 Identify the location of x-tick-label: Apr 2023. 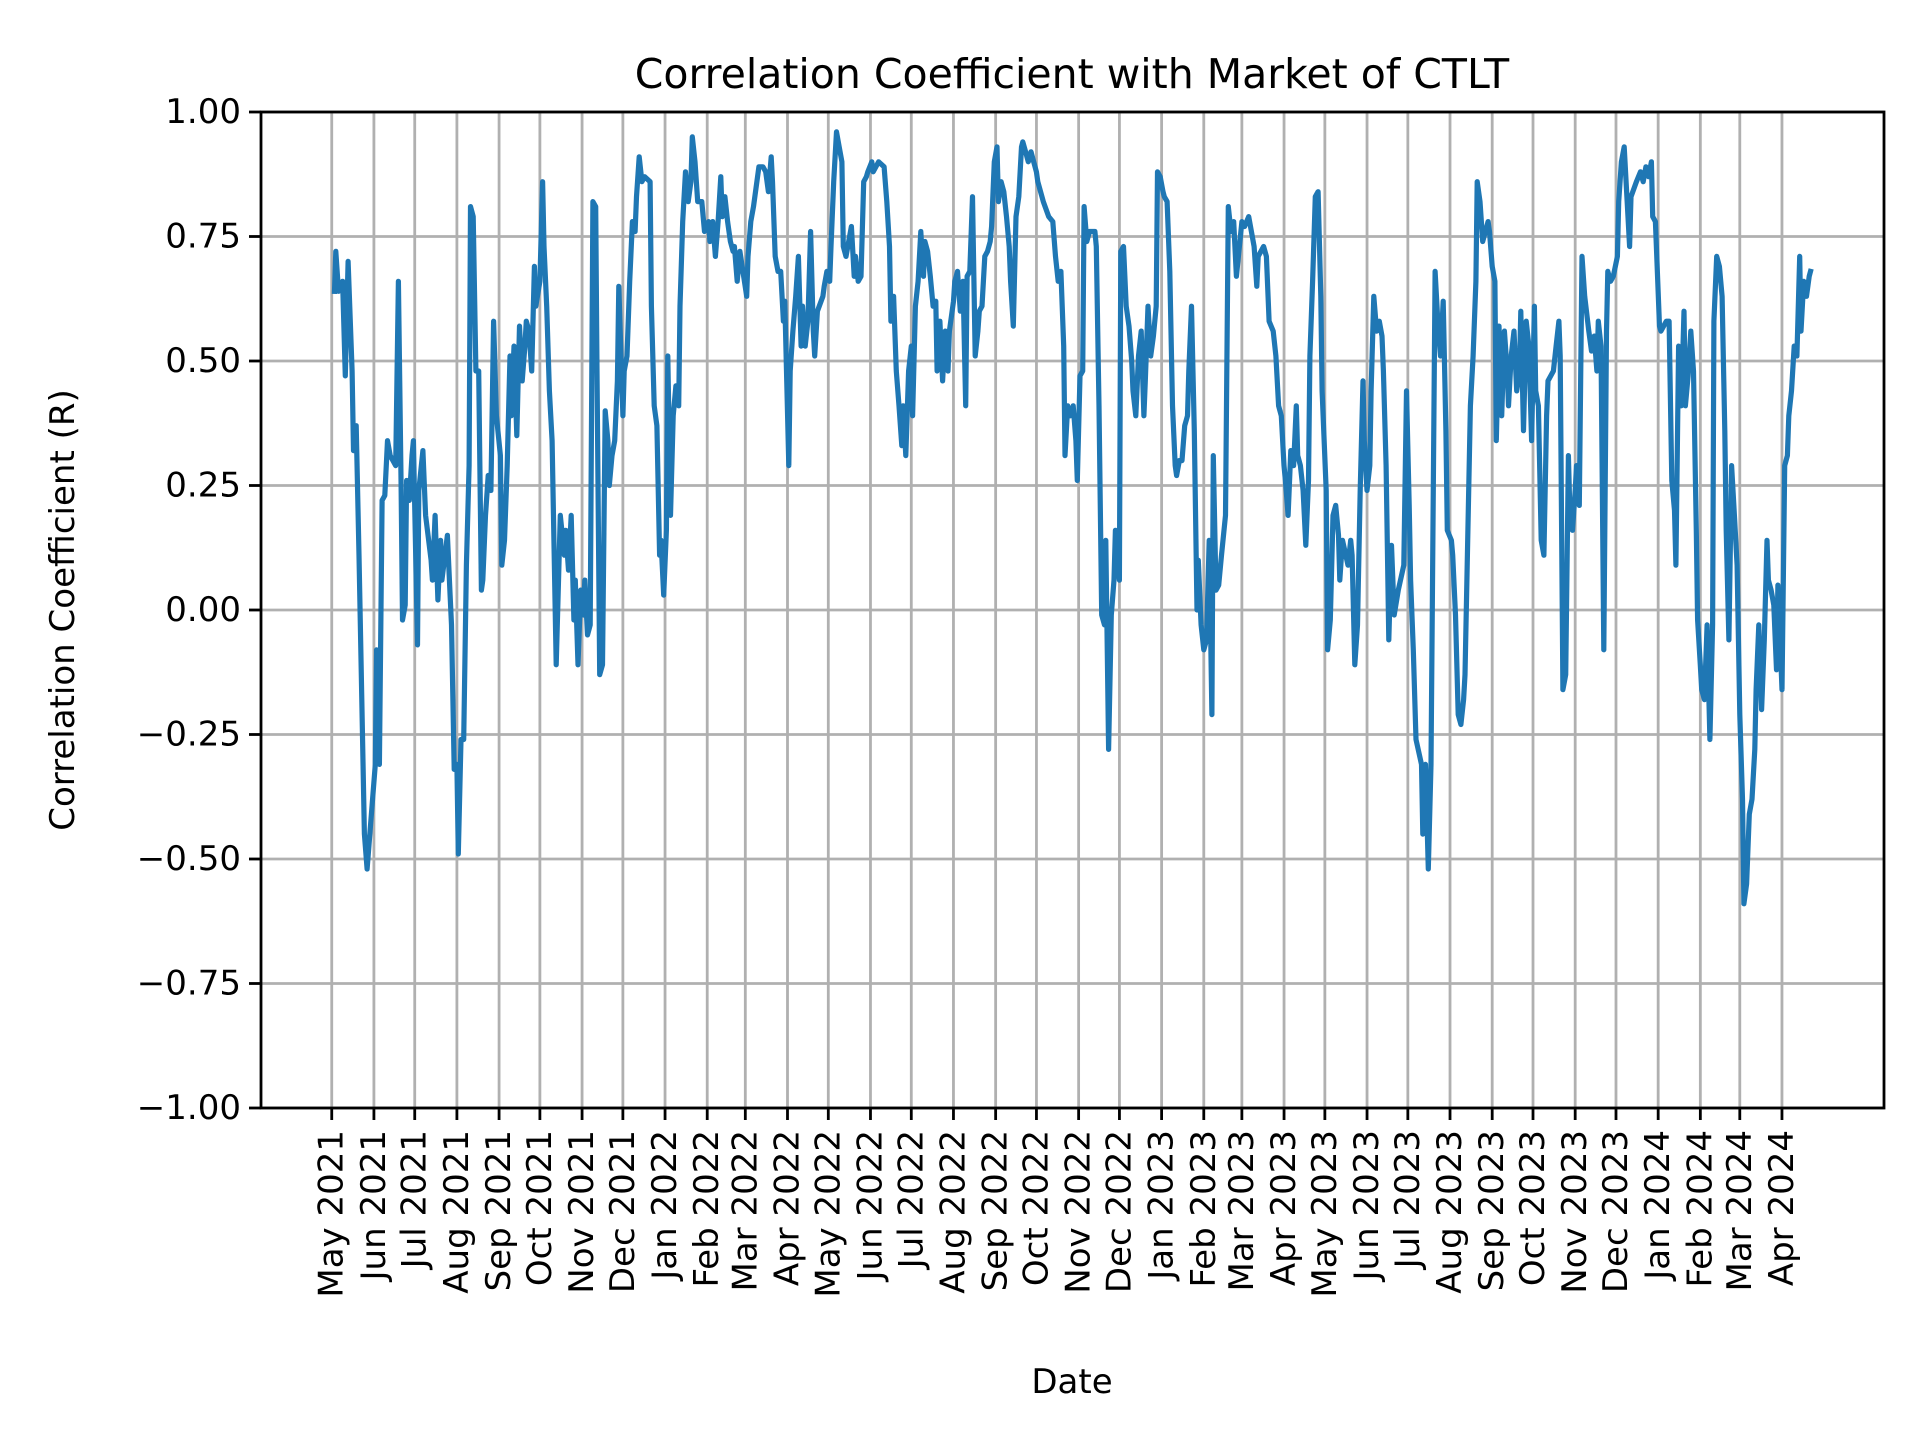
(1284, 1208).